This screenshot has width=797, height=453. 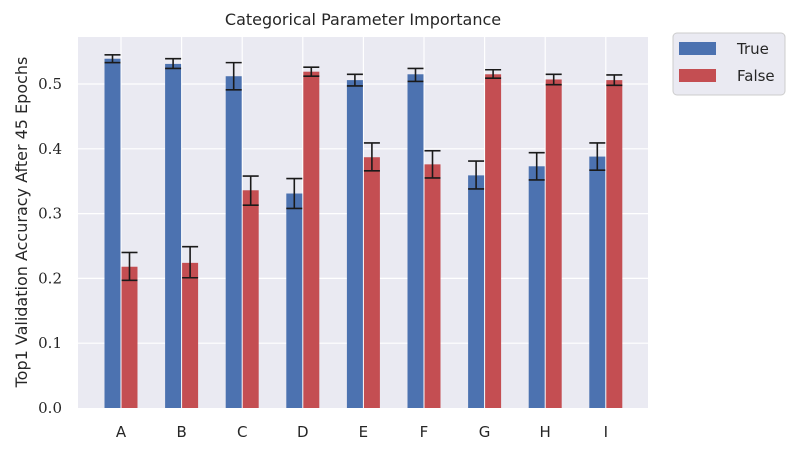 What do you see at coordinates (50, 408) in the screenshot?
I see `y-tick-label: 0.0` at bounding box center [50, 408].